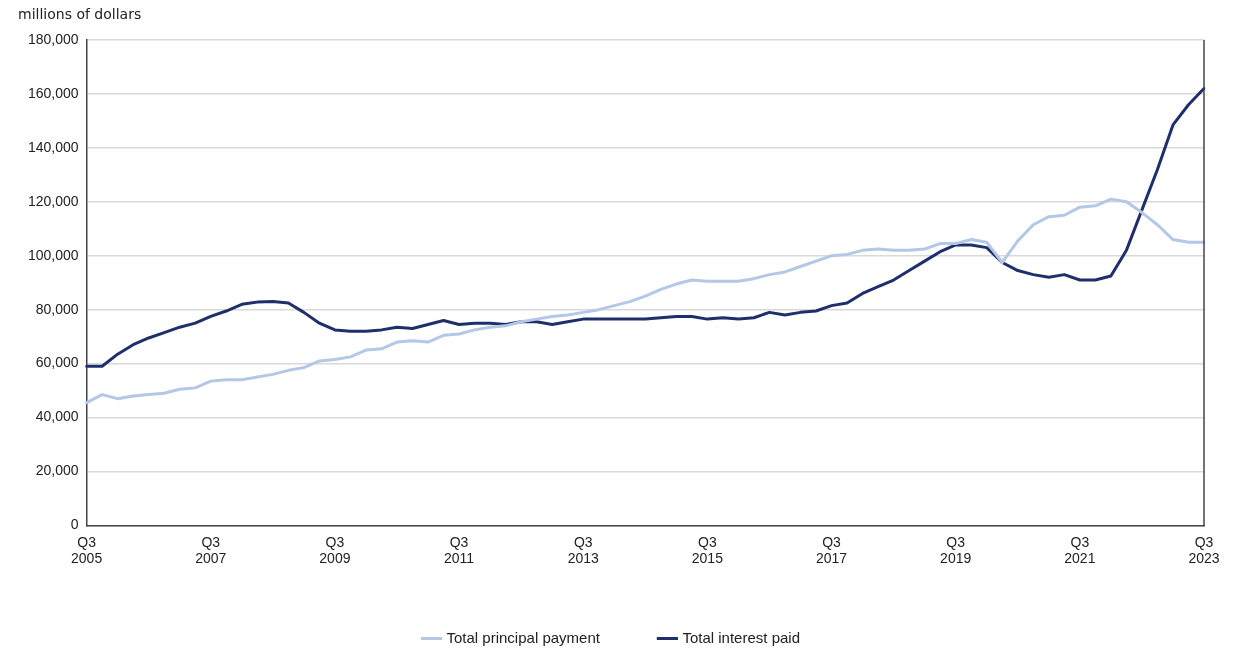  Describe the element at coordinates (53, 146) in the screenshot. I see `y-tick-label: 140,000` at that location.